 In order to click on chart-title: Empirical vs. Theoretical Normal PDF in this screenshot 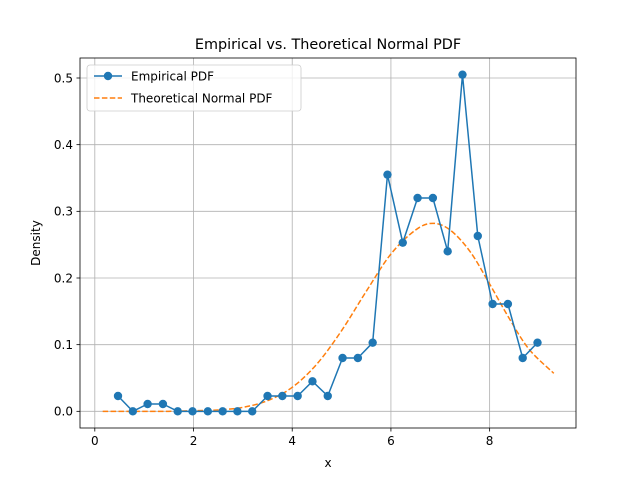, I will do `click(328, 45)`.